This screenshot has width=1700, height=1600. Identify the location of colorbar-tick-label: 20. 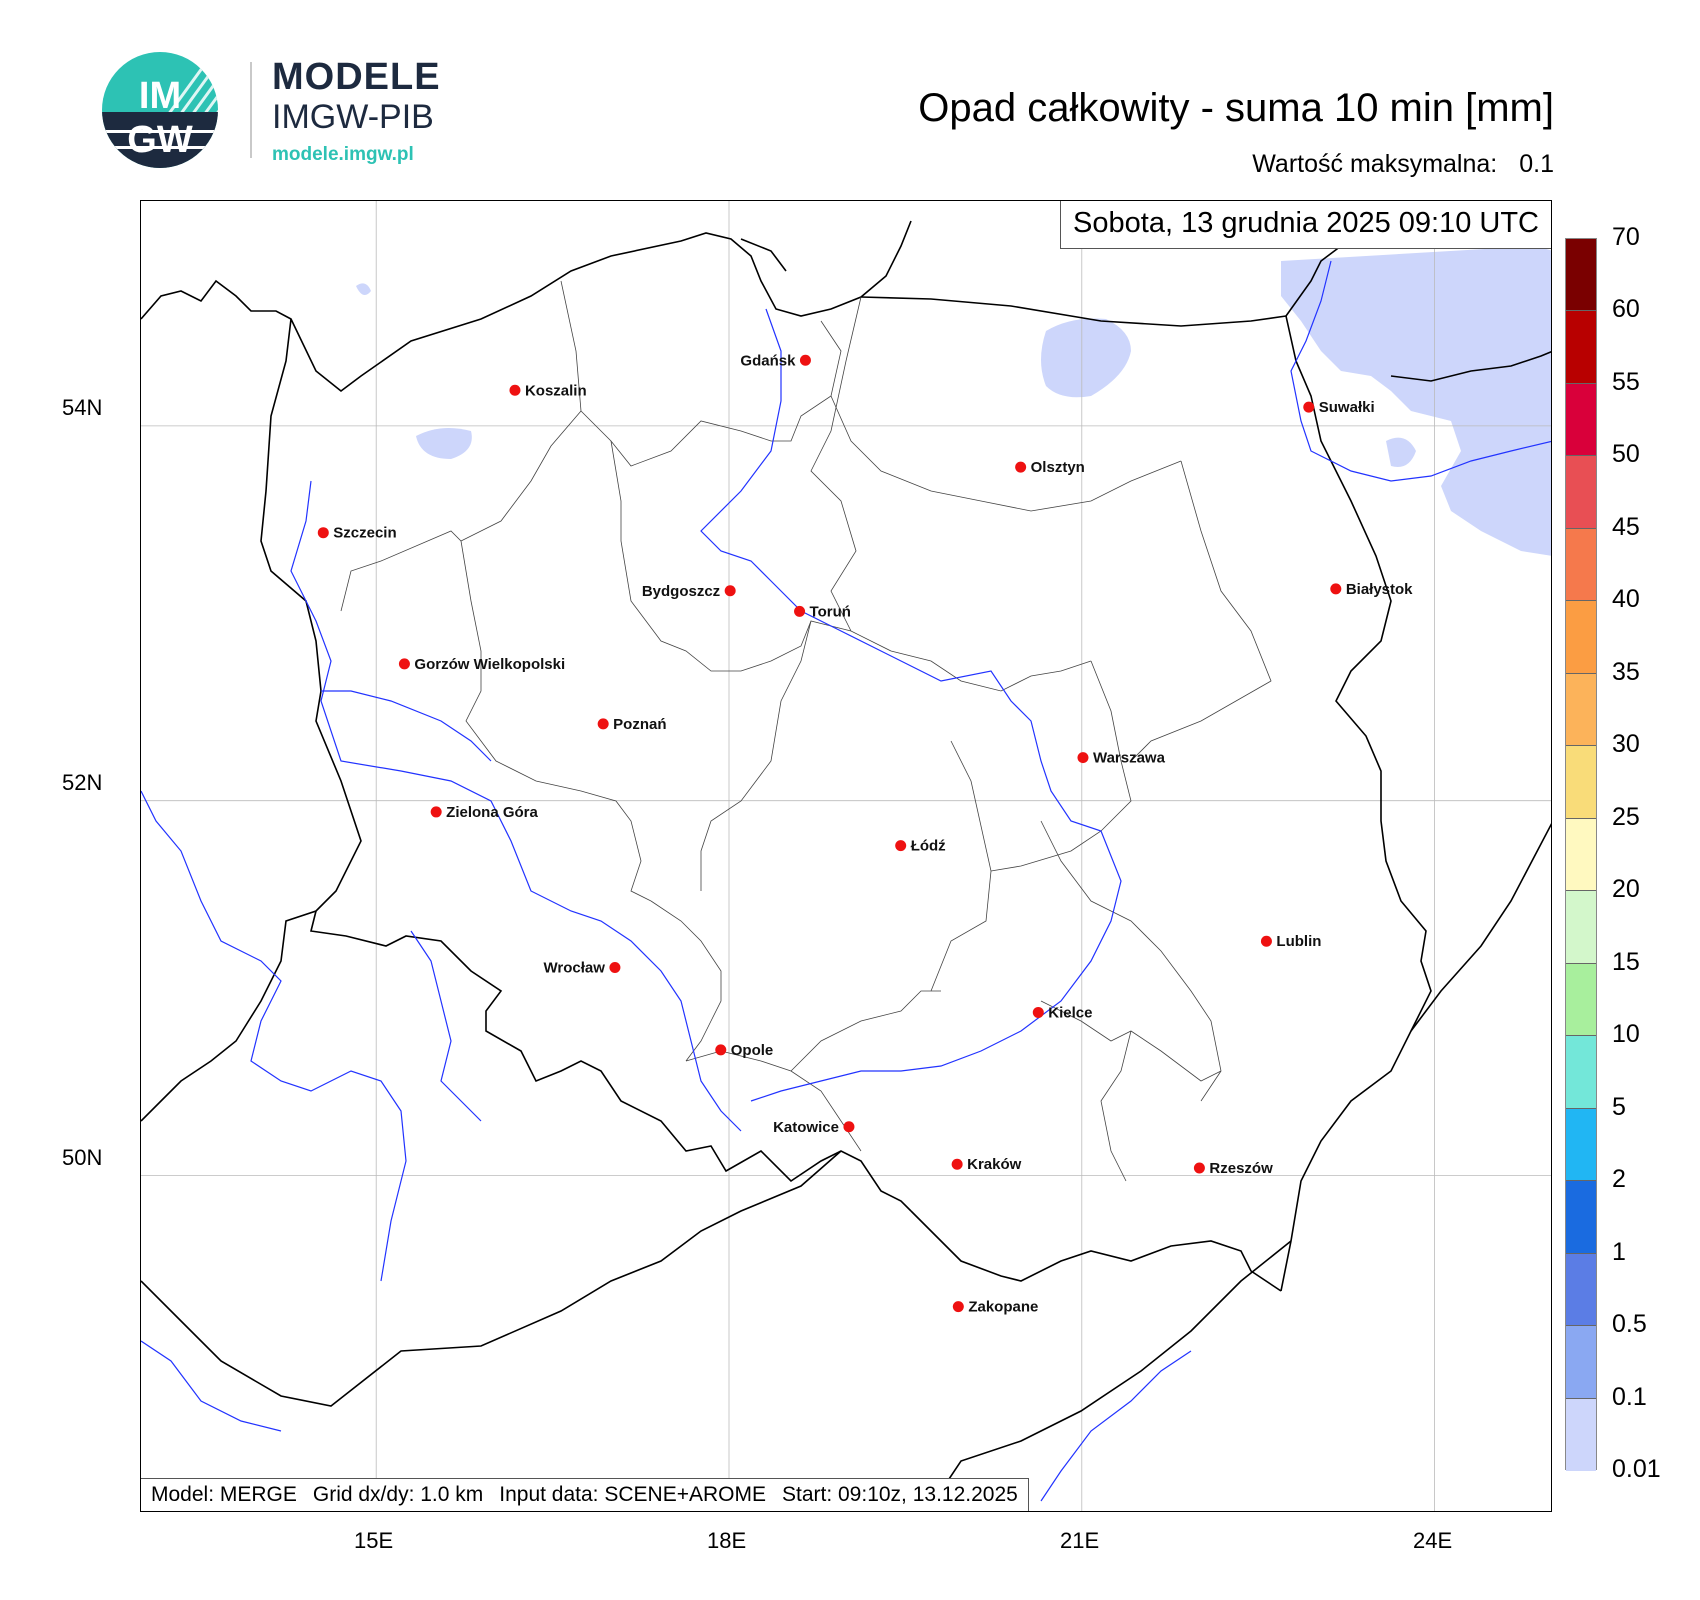
(1626, 889).